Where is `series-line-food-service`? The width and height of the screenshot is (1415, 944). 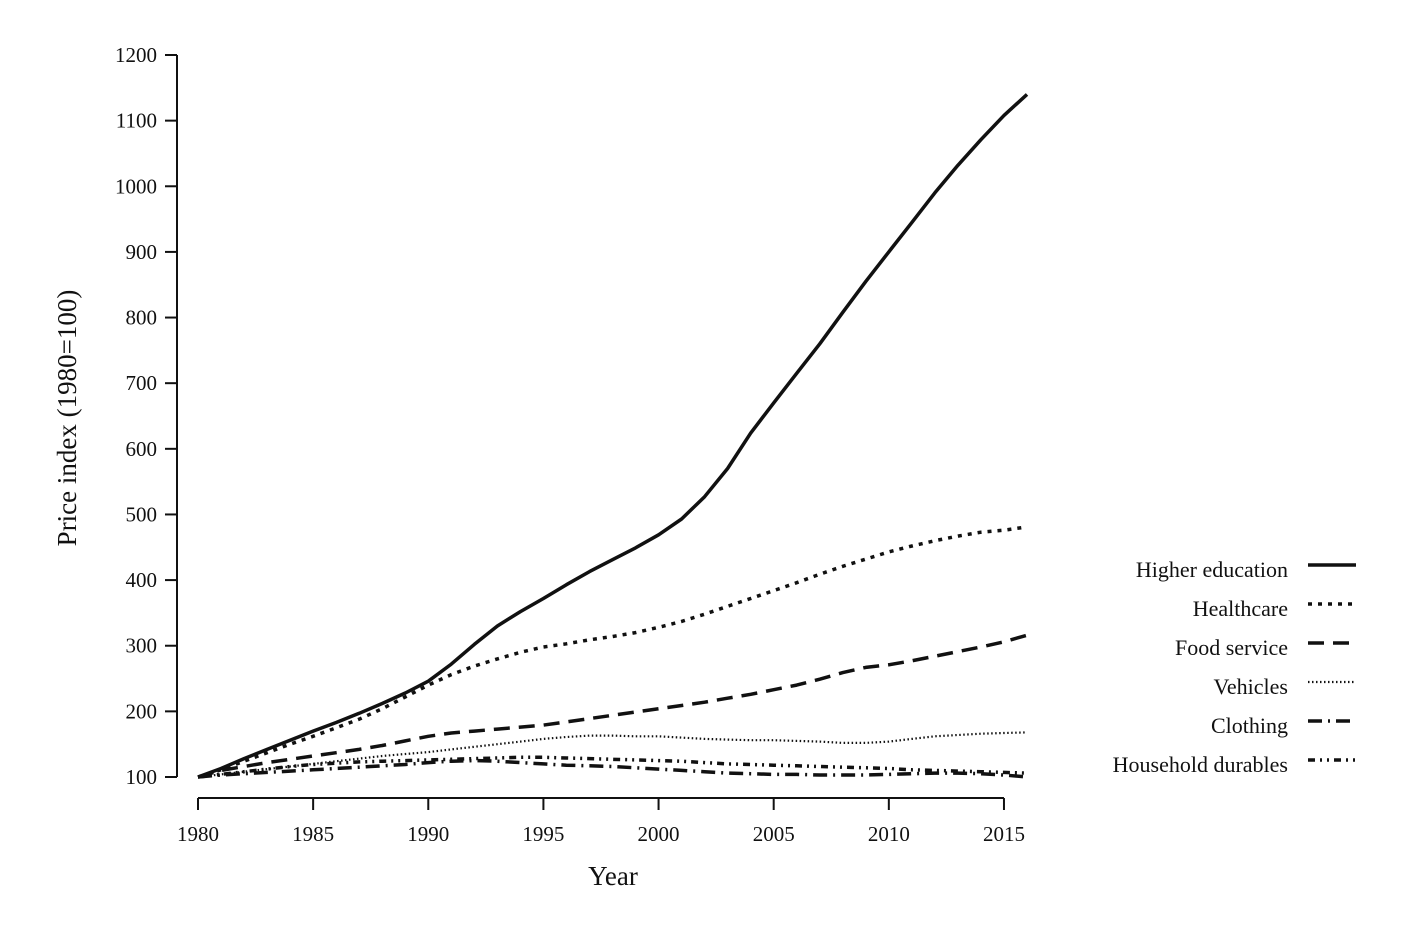 series-line-food-service is located at coordinates (612, 706).